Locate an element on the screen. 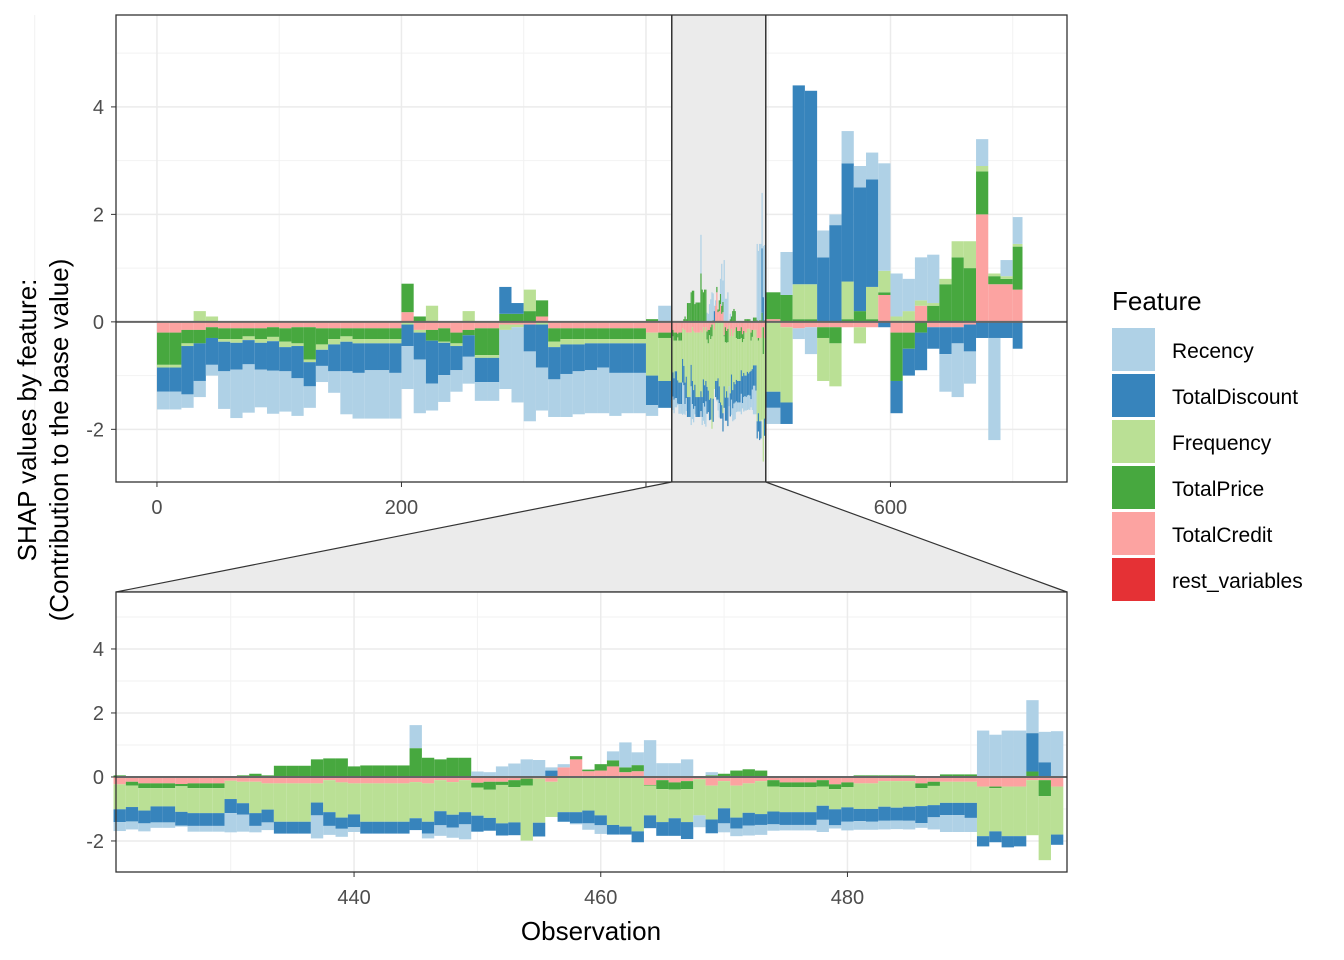 This screenshot has width=1344, height=960. y-tick-label: 4 is located at coordinates (98, 108).